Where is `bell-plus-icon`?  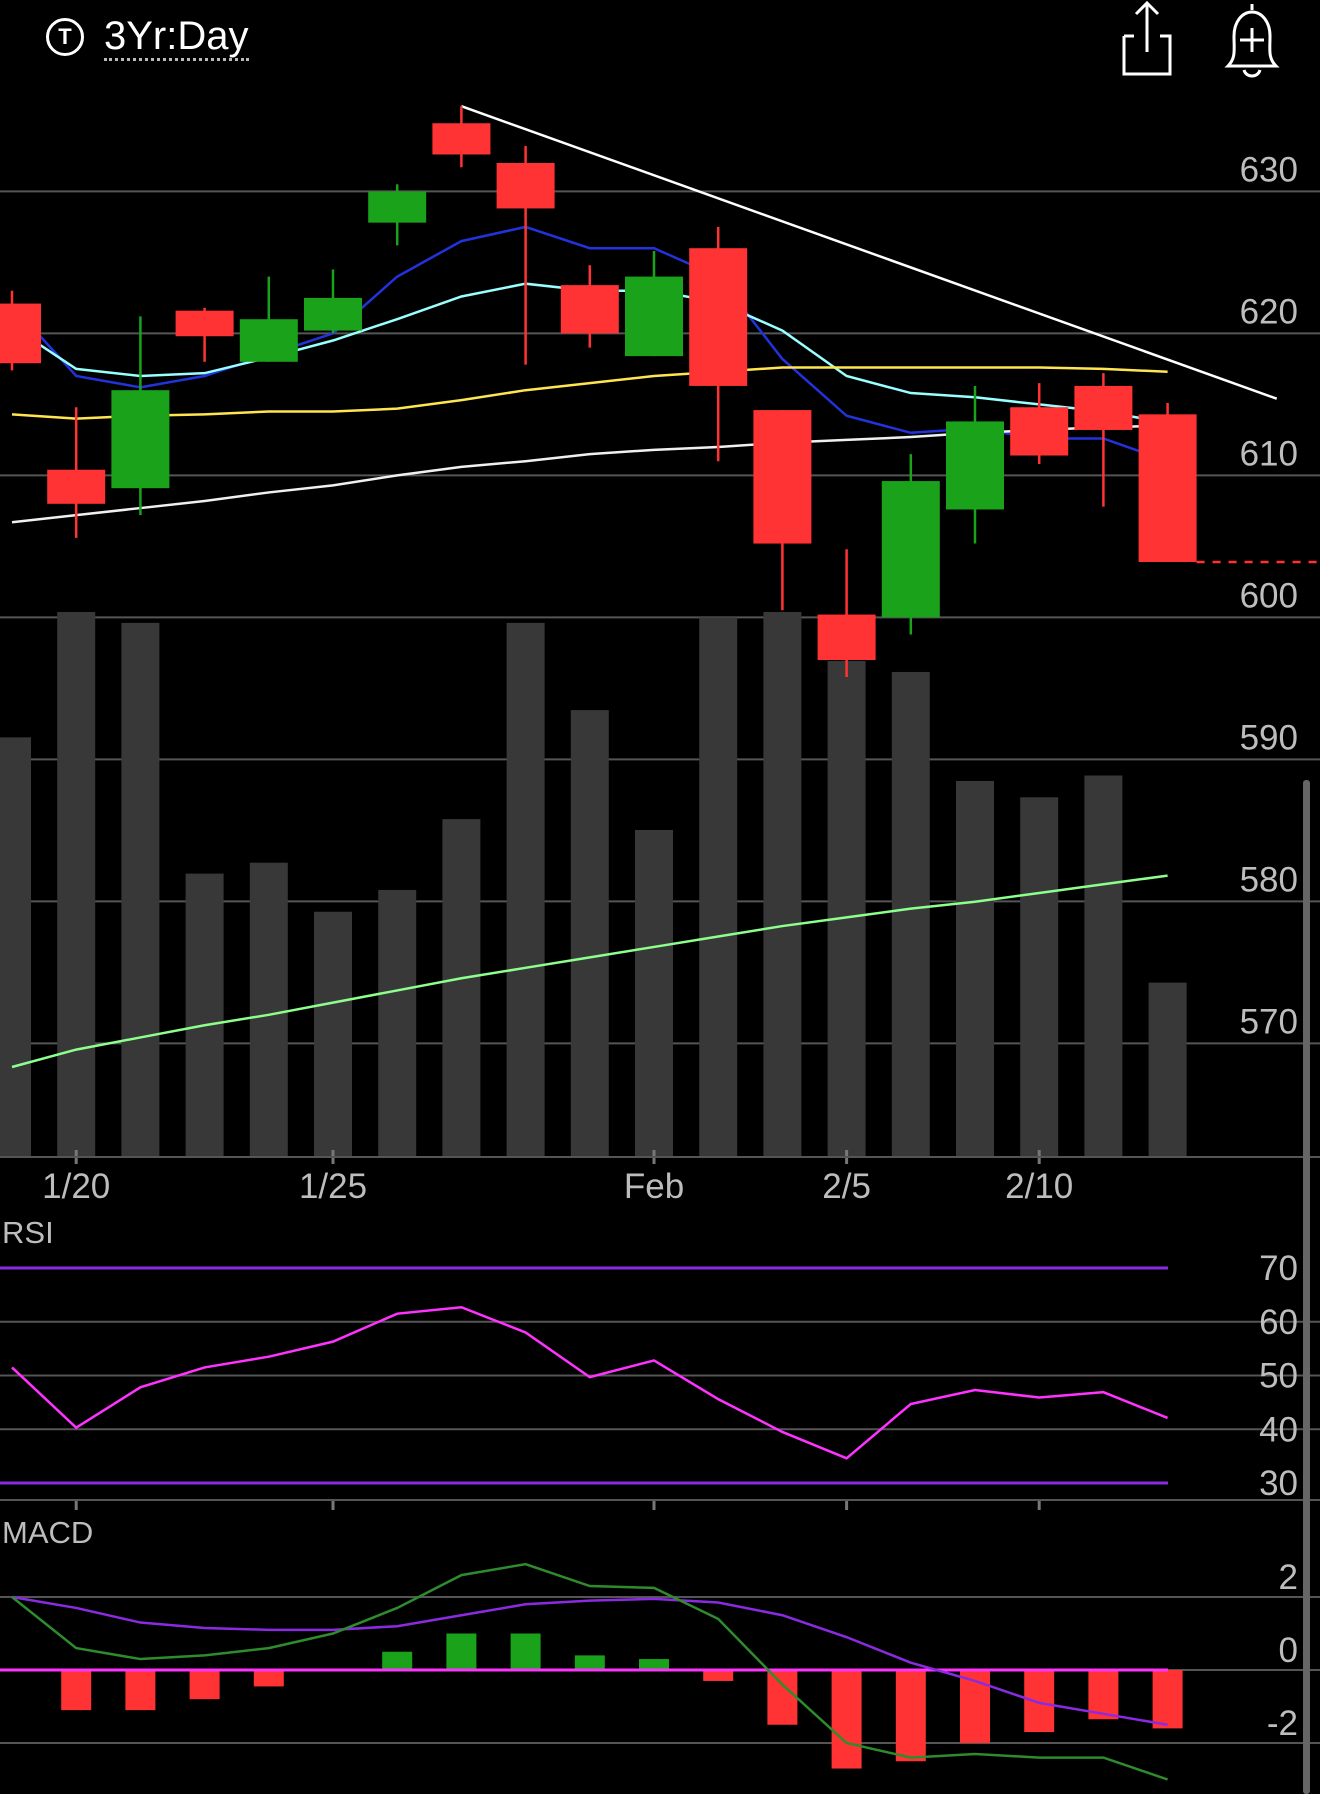
bell-plus-icon is located at coordinates (1252, 41).